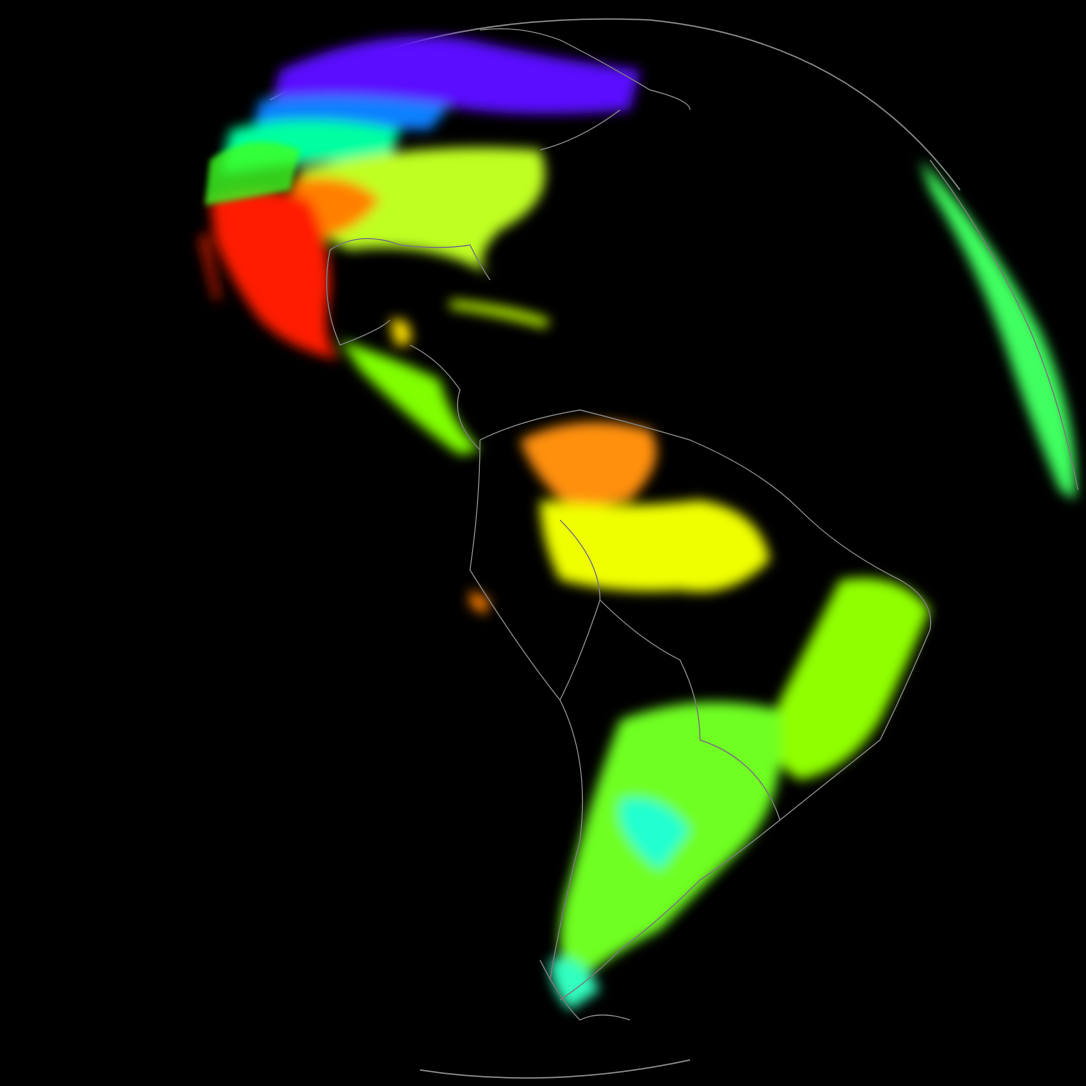  I want to click on region-central-america, so click(410, 397).